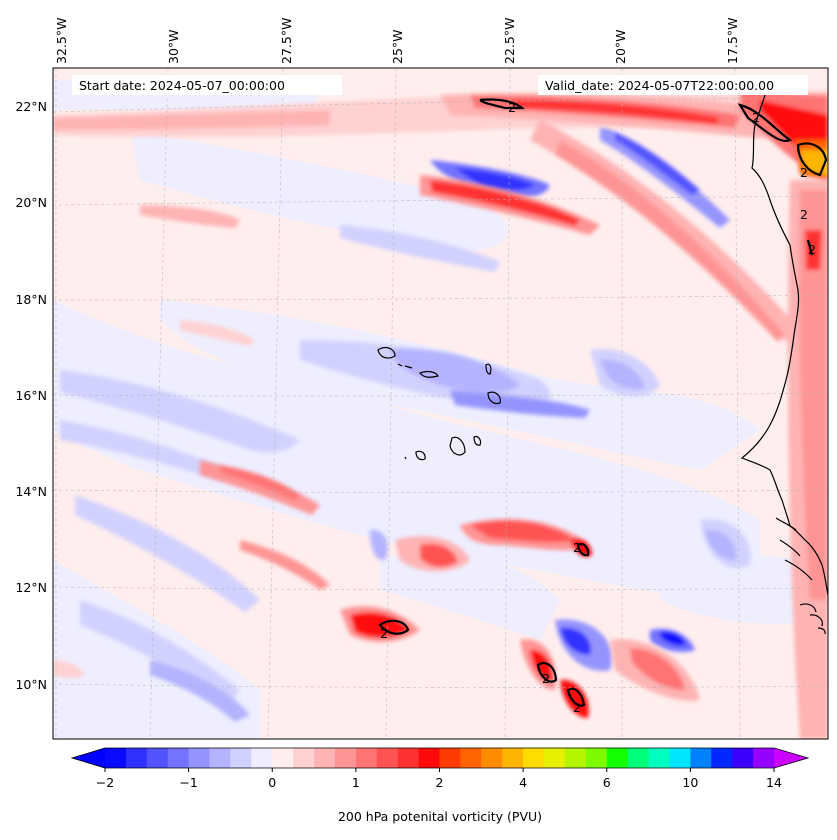 This screenshot has width=837, height=840. Describe the element at coordinates (523, 782) in the screenshot. I see `colorbar-tick-label: 4` at that location.